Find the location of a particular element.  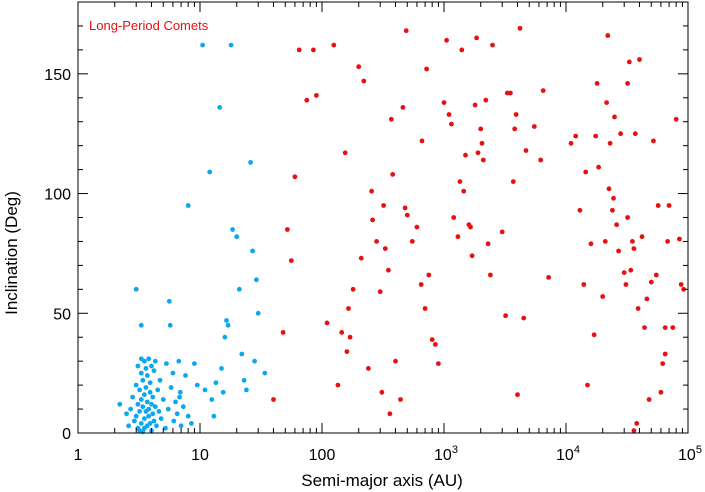

x-tick-label-0: 1 is located at coordinates (78, 455).